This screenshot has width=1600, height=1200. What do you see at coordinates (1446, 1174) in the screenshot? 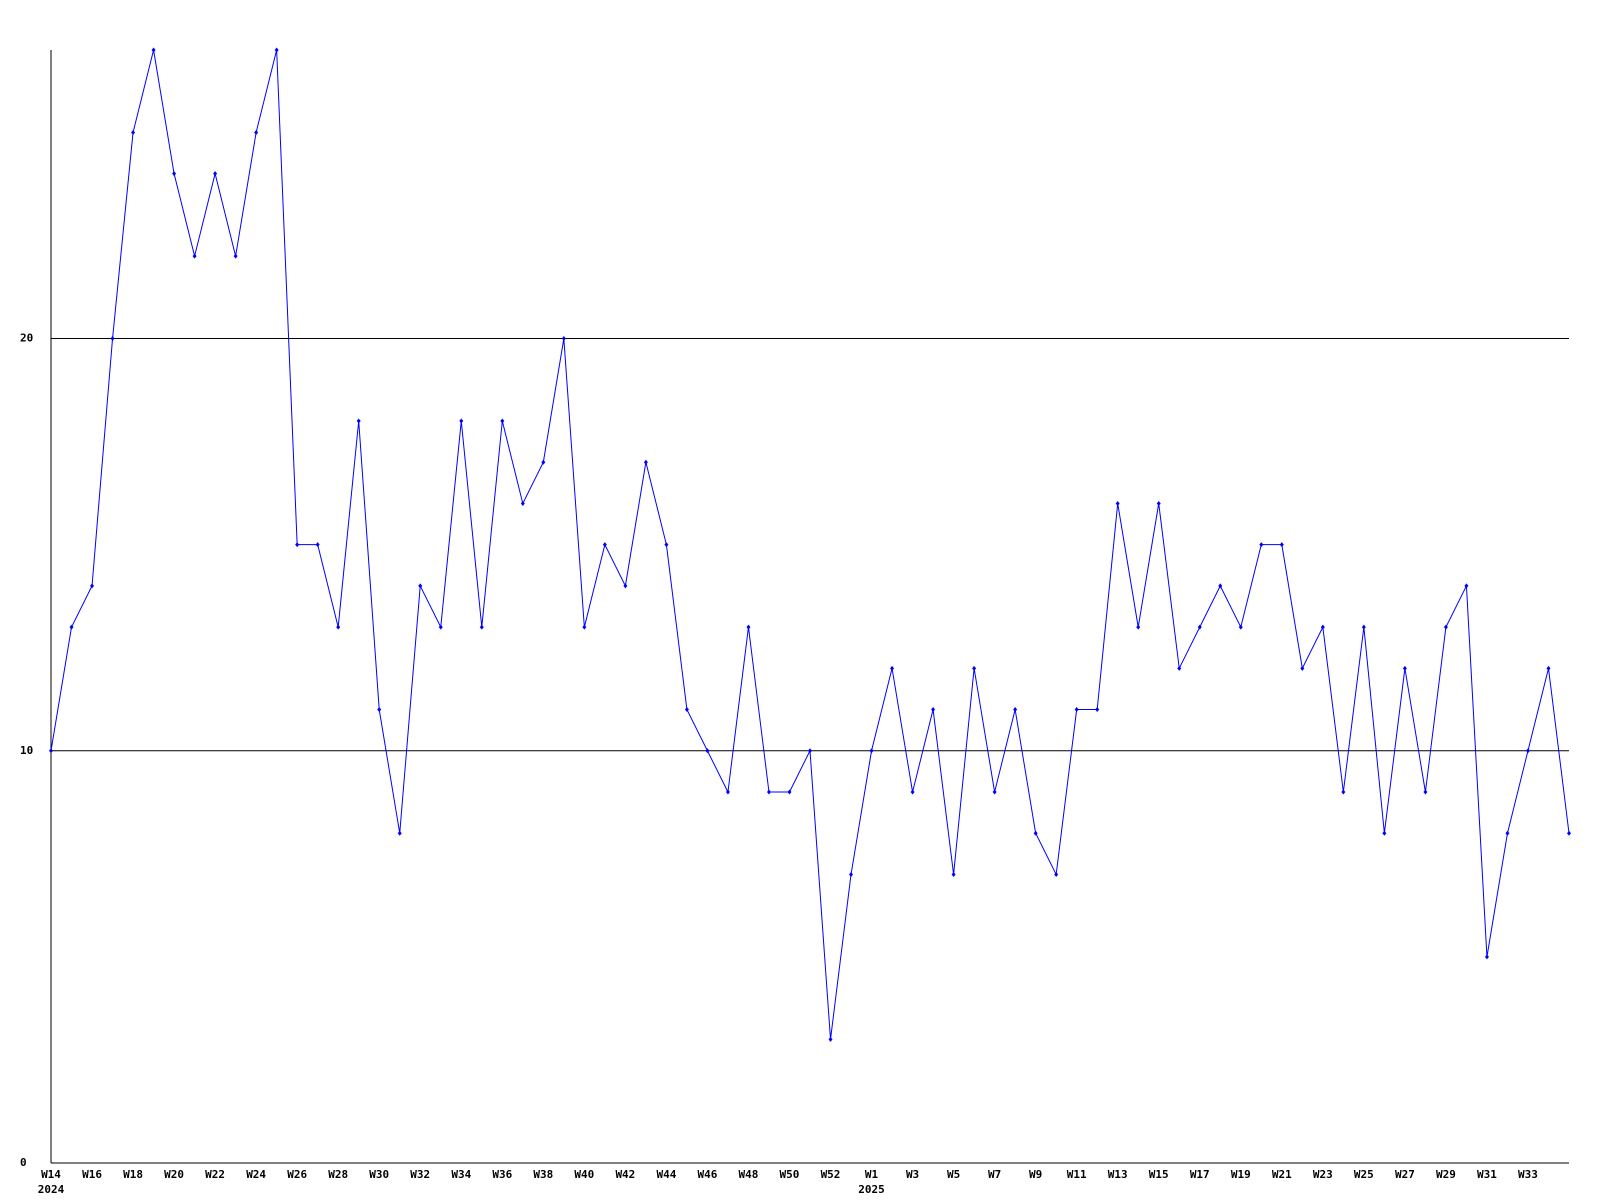
I see `x-tick-label: W29` at bounding box center [1446, 1174].